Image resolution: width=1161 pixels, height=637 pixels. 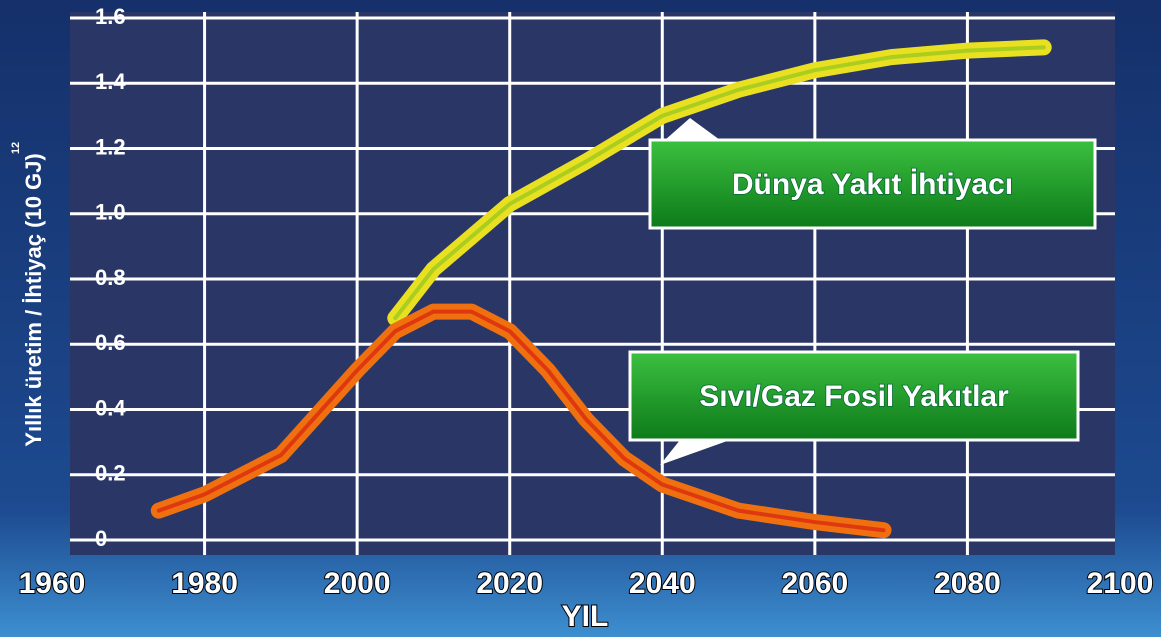 I want to click on x-axis-label: YIL, so click(x=585, y=616).